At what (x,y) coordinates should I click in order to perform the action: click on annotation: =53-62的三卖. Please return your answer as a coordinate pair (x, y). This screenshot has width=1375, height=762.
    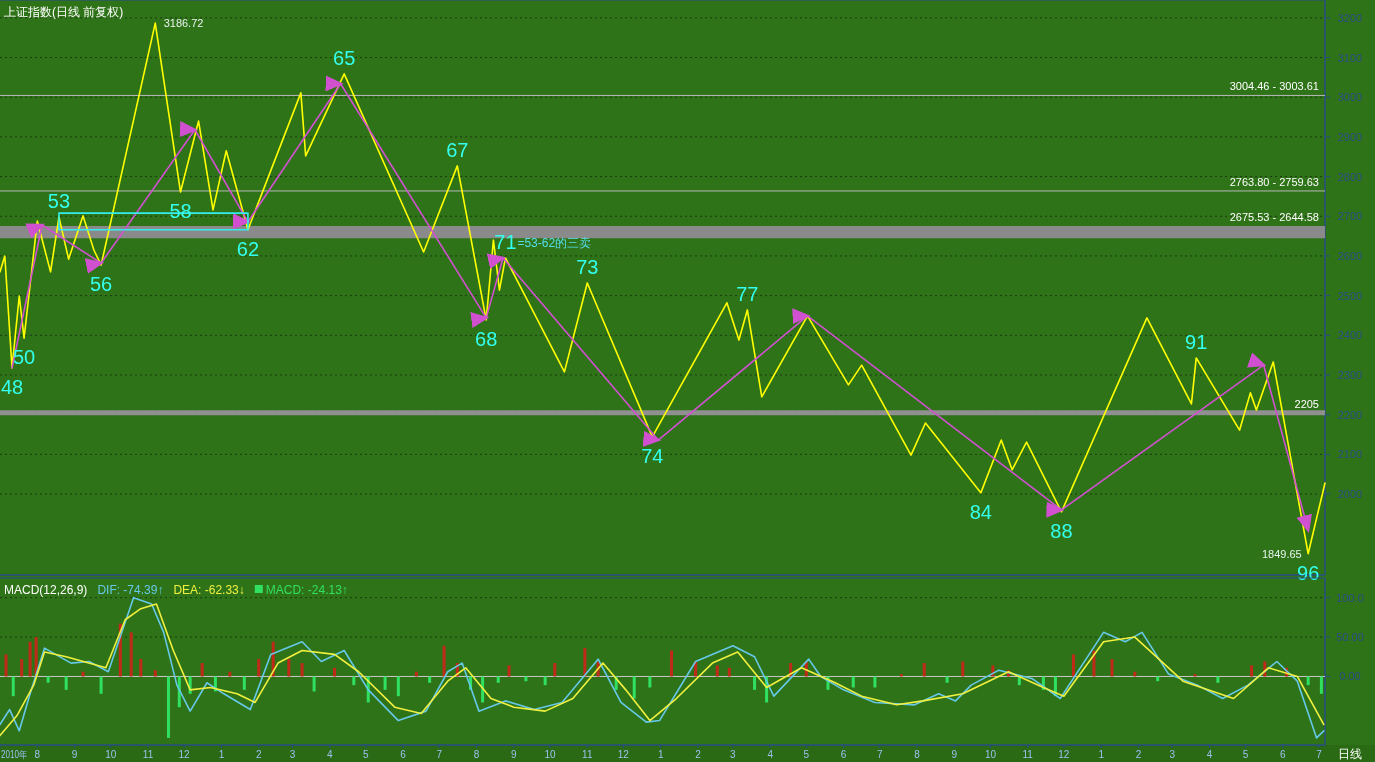
    Looking at the image, I should click on (554, 242).